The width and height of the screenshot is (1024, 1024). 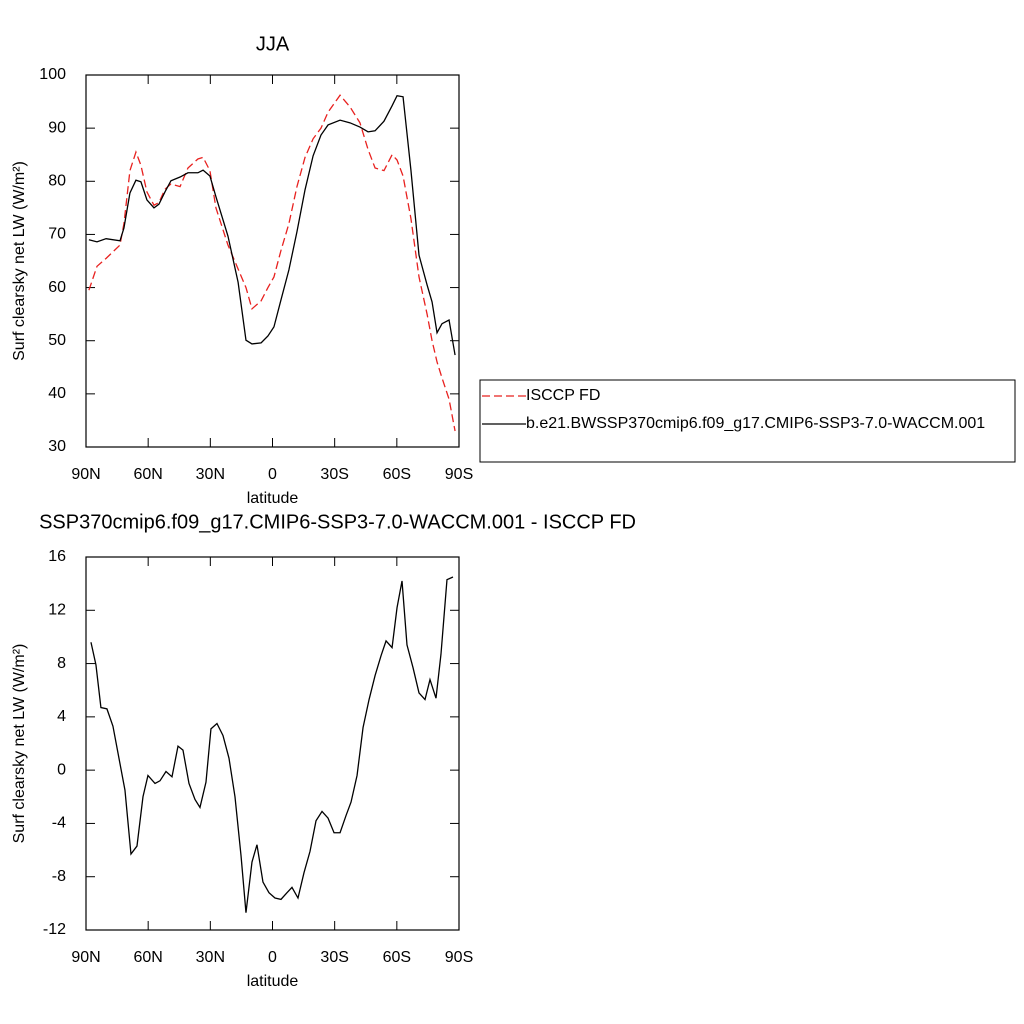 I want to click on y-tick-label: 8, so click(x=61, y=663).